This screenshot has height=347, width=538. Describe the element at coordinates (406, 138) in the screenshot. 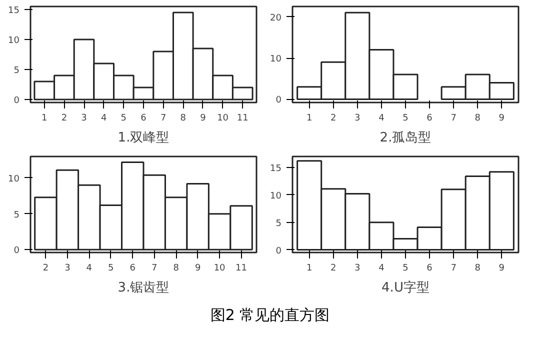

I see `text: 2.孤岛型` at that location.